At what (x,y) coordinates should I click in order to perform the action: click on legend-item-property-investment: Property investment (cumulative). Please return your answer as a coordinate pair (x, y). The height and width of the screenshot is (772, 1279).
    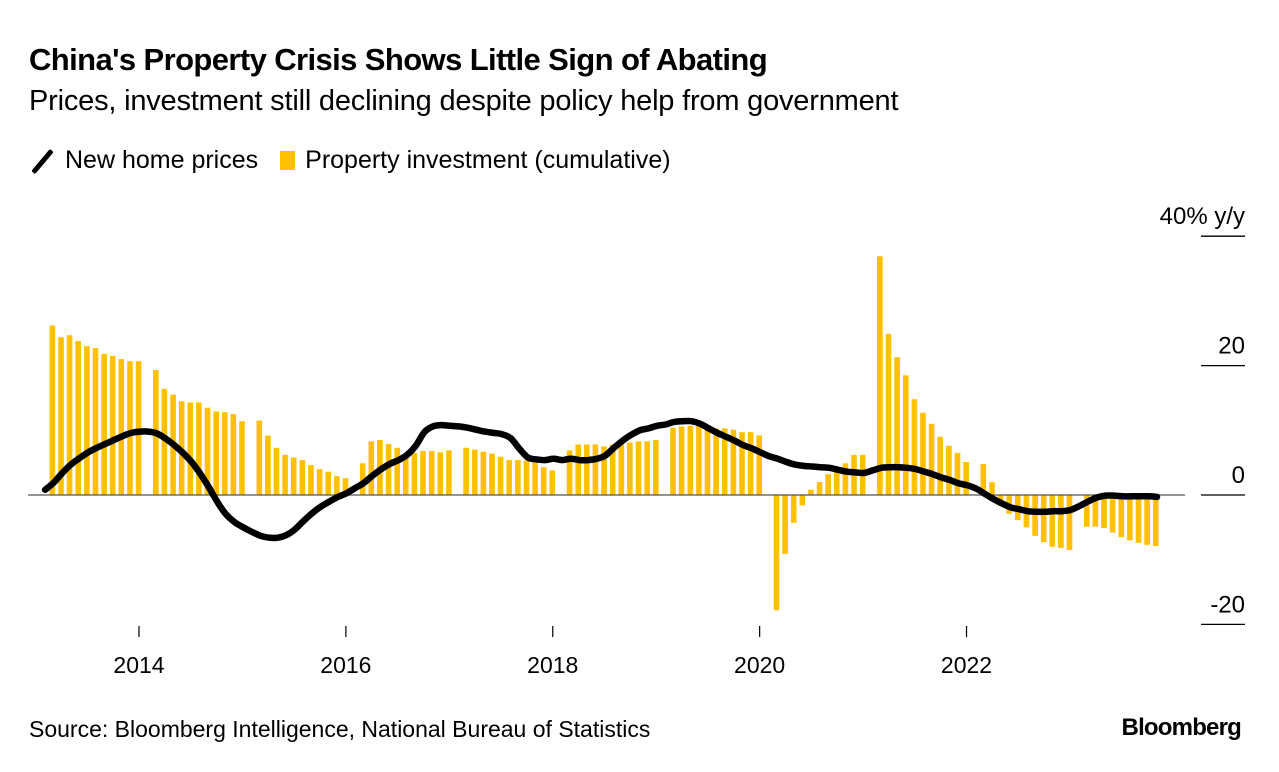
    Looking at the image, I should click on (475, 160).